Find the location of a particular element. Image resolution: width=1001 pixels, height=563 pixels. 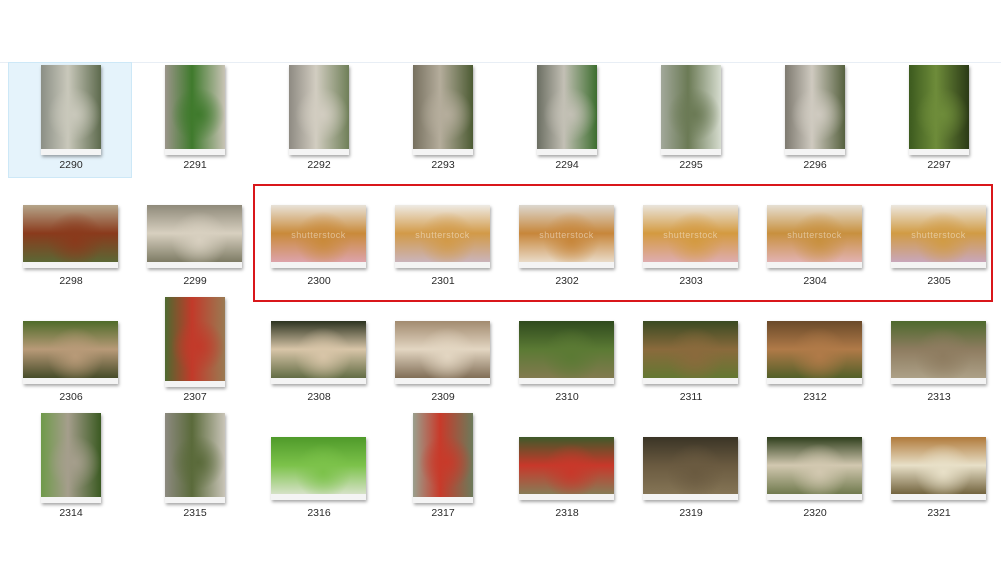

thumbnail-caption: 2295 is located at coordinates (691, 165).